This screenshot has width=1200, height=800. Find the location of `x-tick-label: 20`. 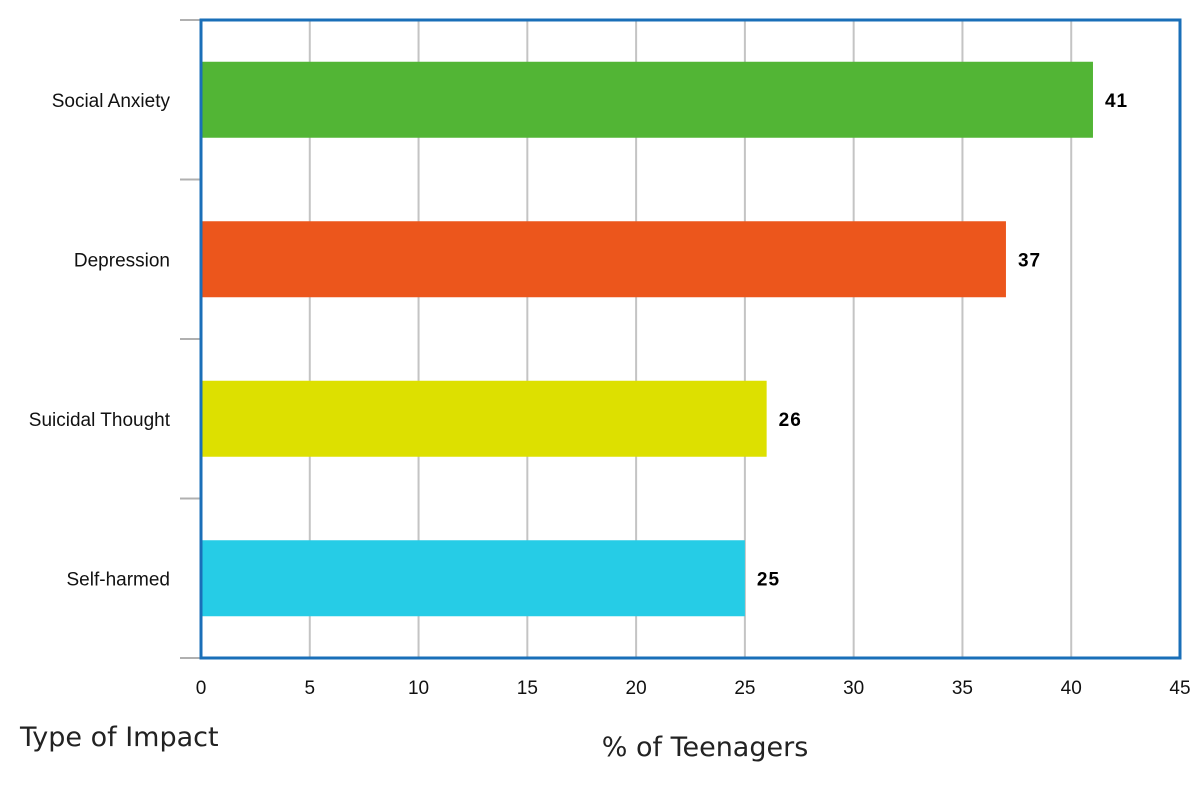

x-tick-label: 20 is located at coordinates (636, 688).